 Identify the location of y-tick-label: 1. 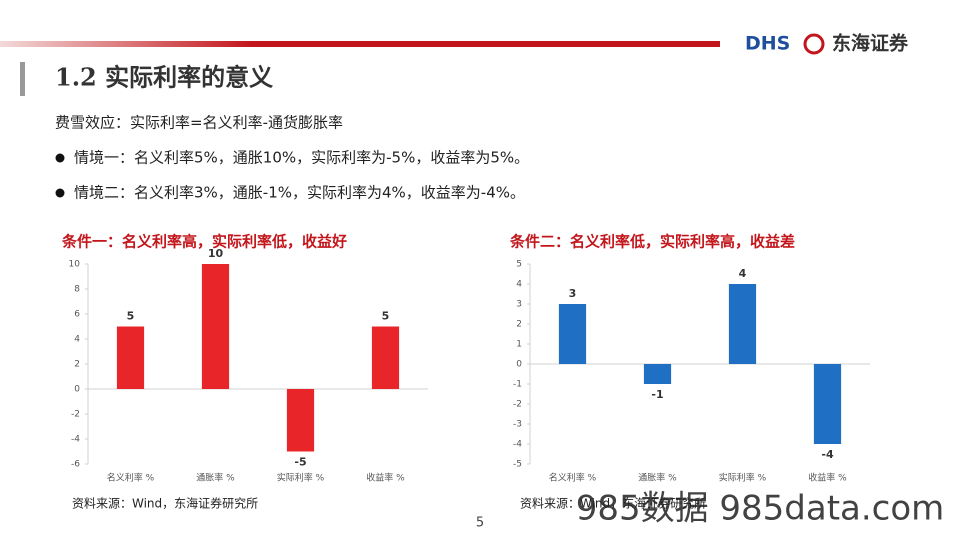
(519, 345).